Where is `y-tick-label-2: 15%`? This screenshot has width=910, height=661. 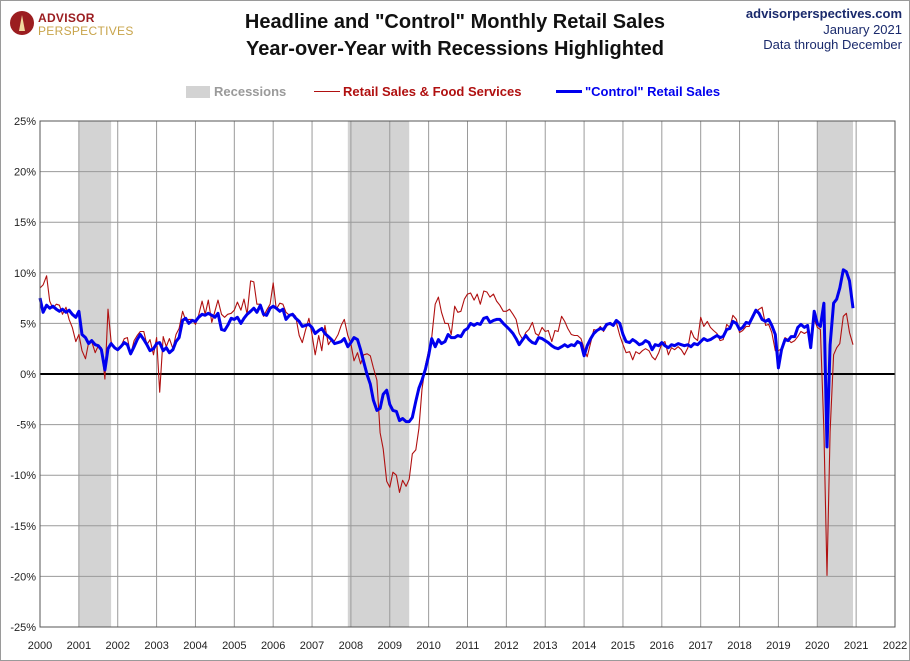
y-tick-label-2: 15% is located at coordinates (25, 223).